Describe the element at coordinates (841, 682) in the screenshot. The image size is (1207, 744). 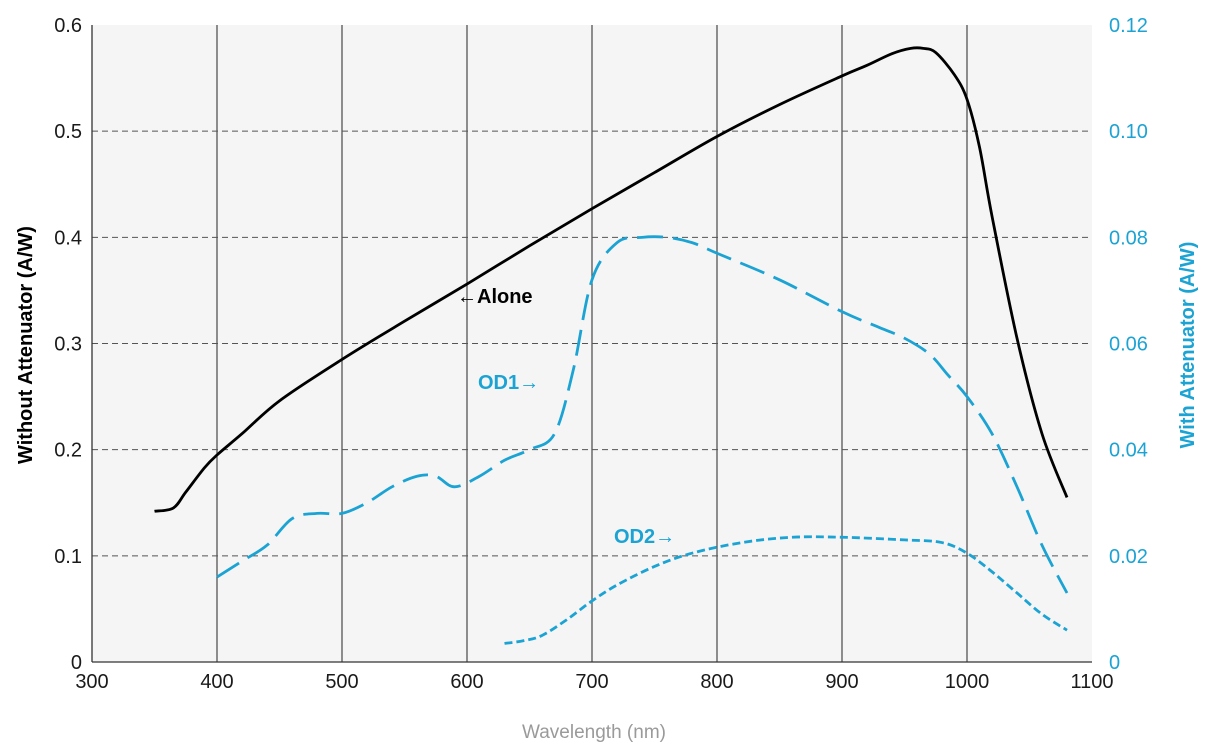
I see `x-tick-label: 900` at that location.